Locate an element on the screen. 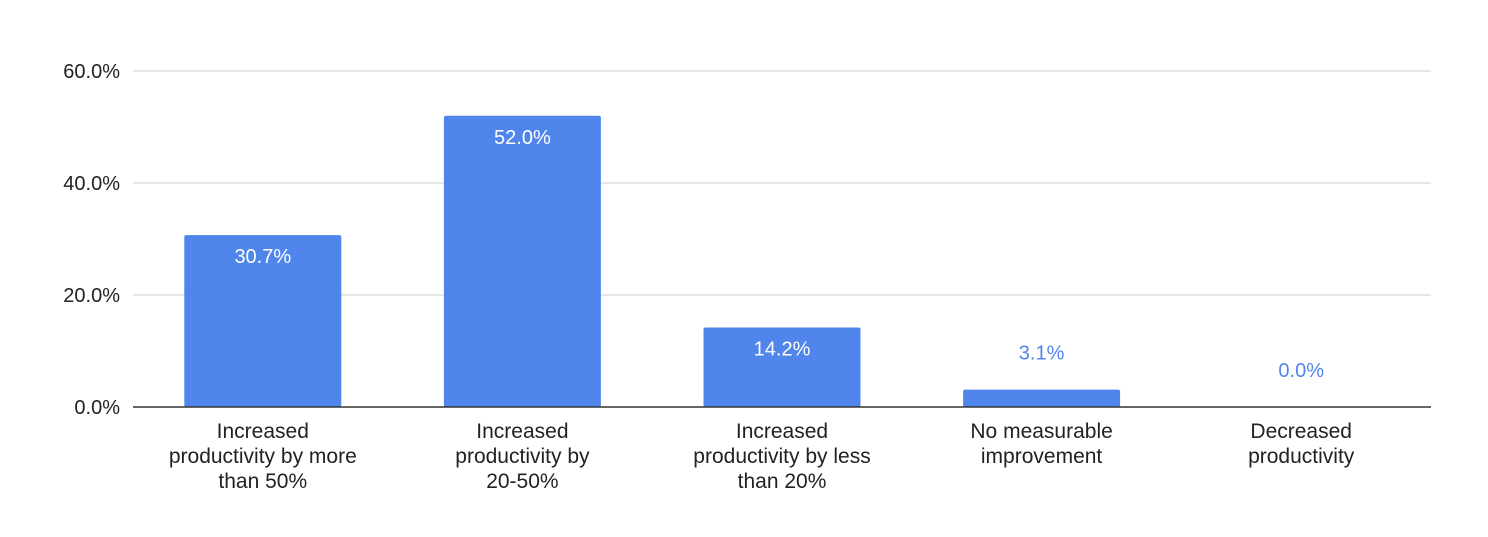 The width and height of the screenshot is (1488, 537). x-tick-label-line: 20-50% is located at coordinates (522, 481).